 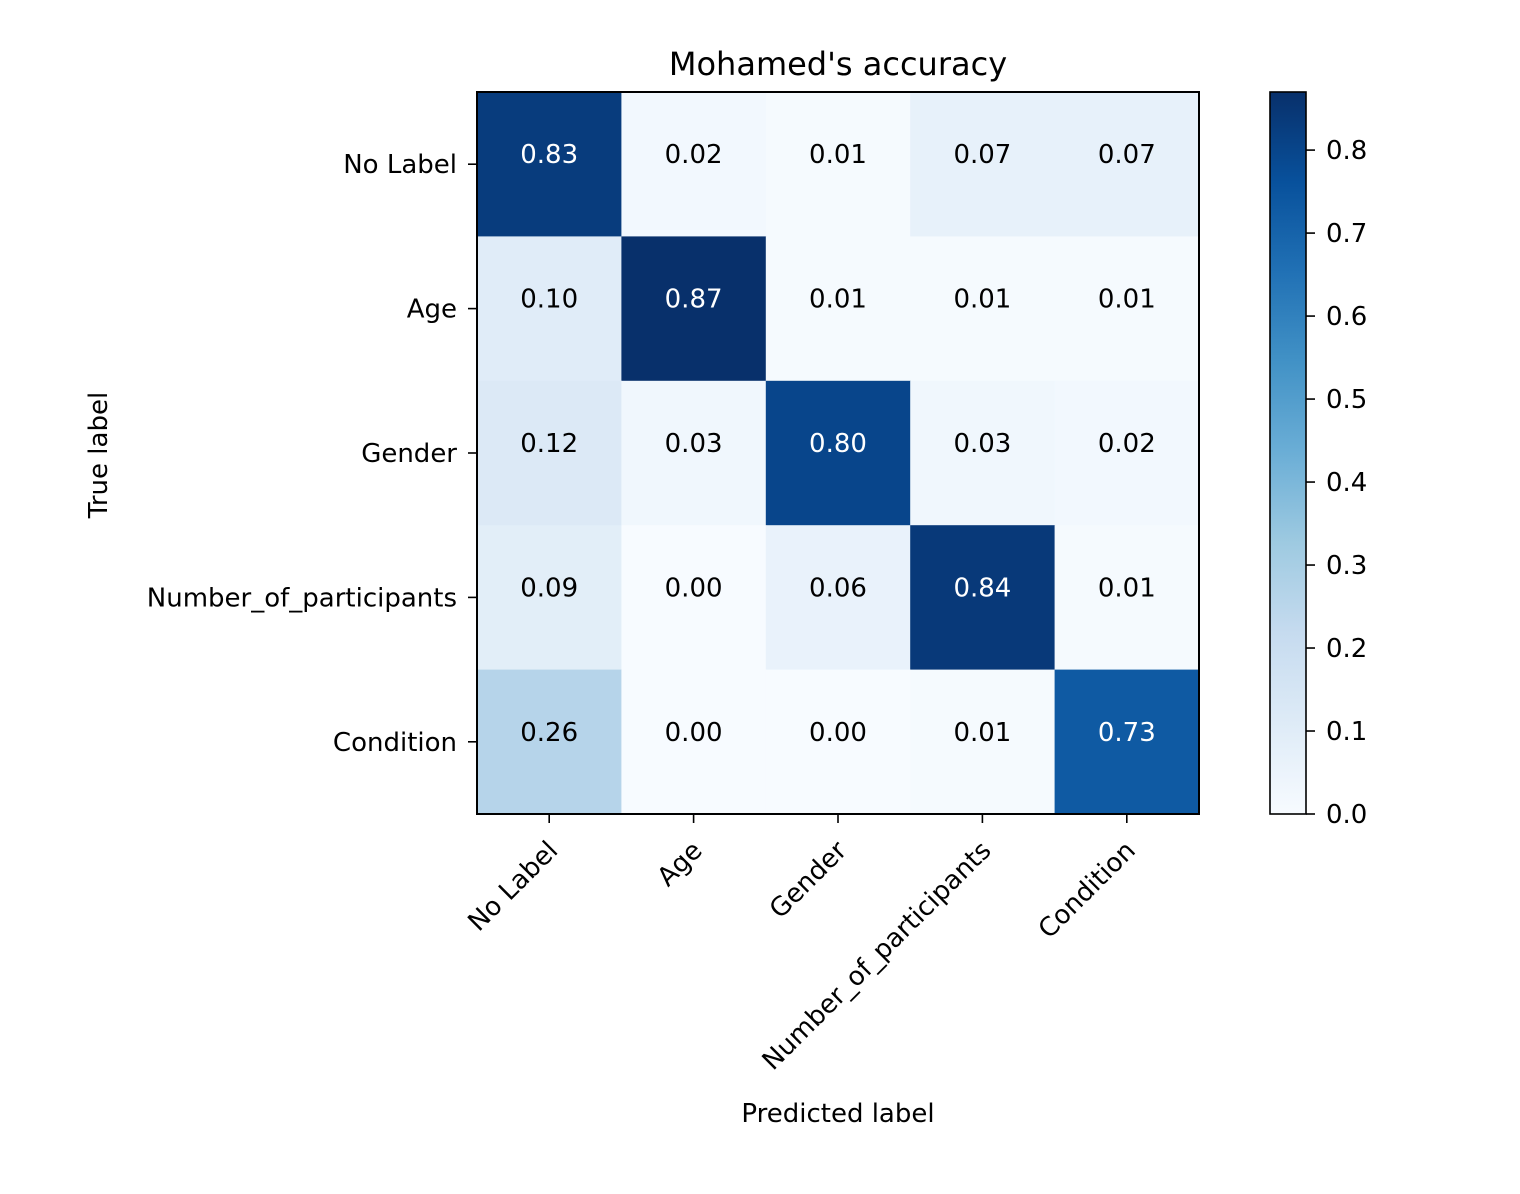 I want to click on cell-value-label: 0.73, so click(x=1127, y=733).